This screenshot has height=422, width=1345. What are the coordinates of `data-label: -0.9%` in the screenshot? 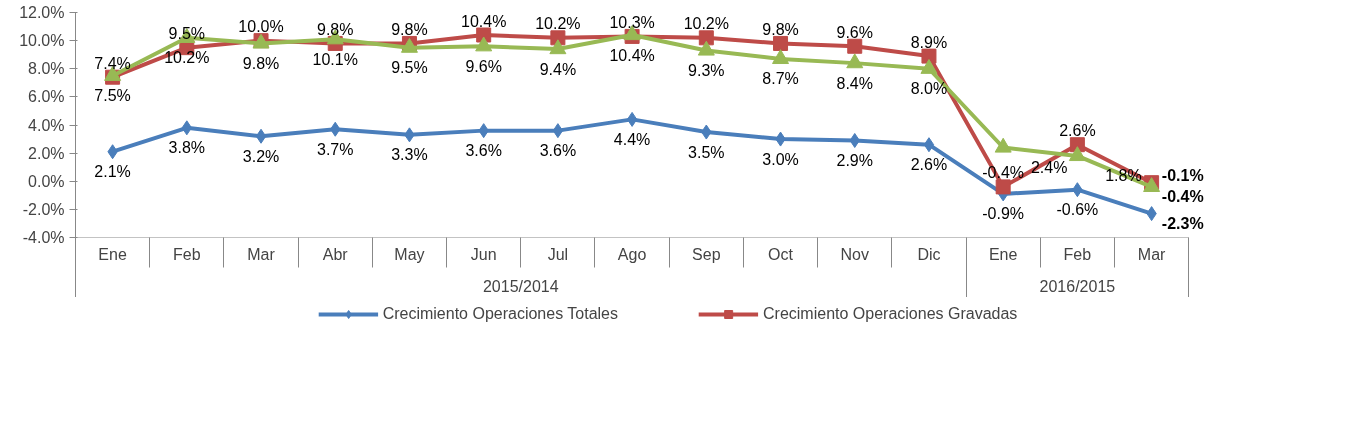 It's located at (1003, 214).